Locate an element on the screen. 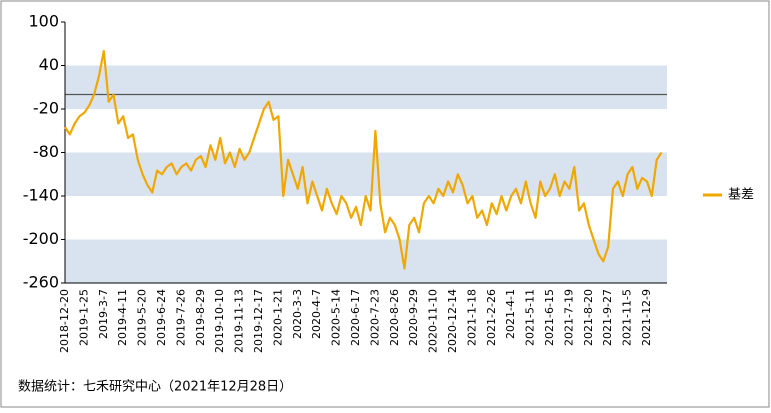  x-tick-label: 2019-12-17 is located at coordinates (258, 321).